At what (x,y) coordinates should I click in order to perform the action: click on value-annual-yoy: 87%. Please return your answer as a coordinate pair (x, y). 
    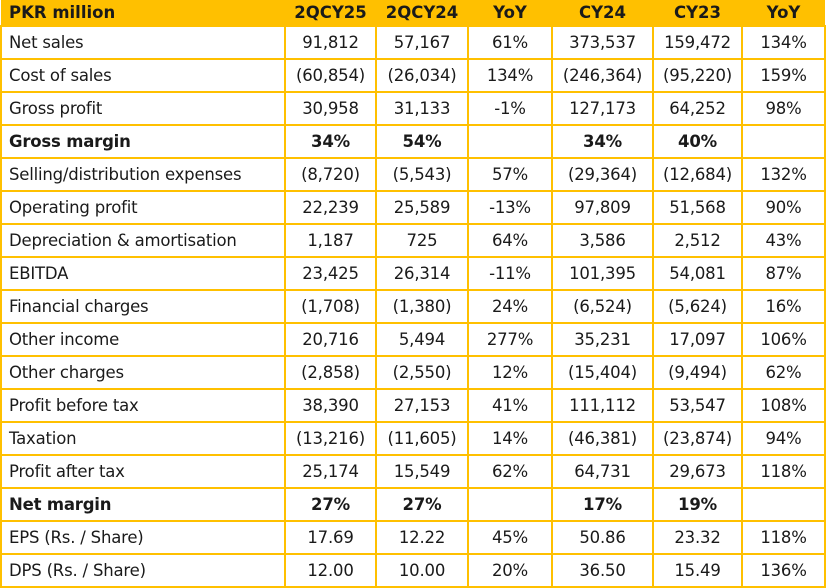
    Looking at the image, I should click on (783, 273).